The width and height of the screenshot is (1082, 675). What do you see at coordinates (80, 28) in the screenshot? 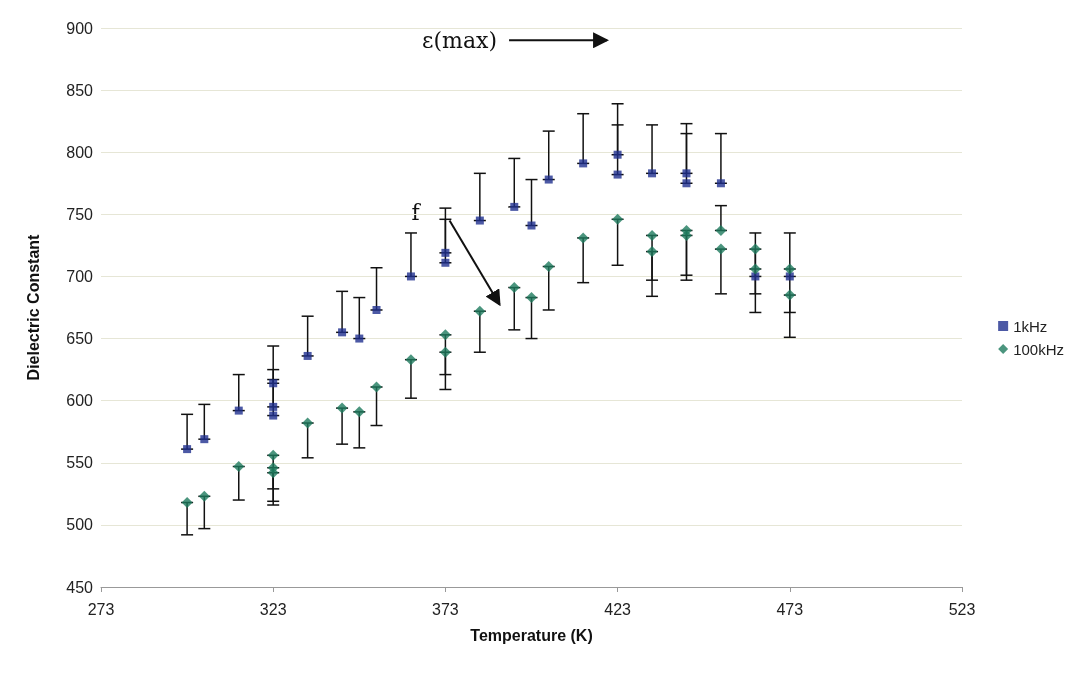
I see `y-tick-label: 900` at bounding box center [80, 28].